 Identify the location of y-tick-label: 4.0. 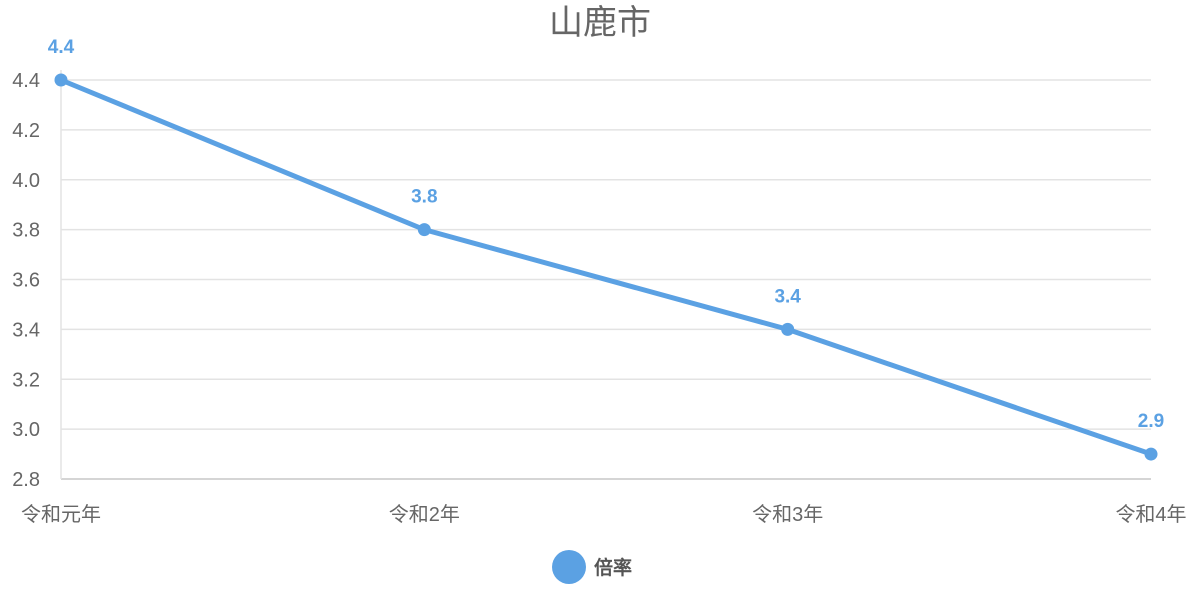
(26, 181).